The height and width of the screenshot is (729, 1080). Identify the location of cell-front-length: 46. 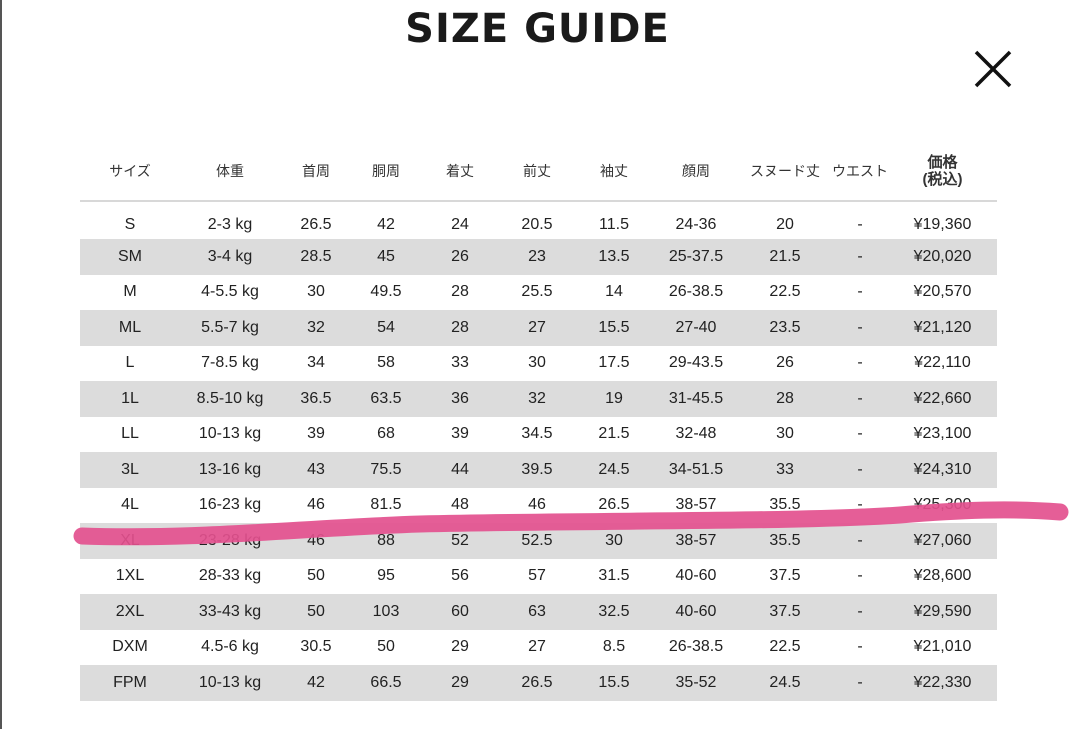
(537, 505).